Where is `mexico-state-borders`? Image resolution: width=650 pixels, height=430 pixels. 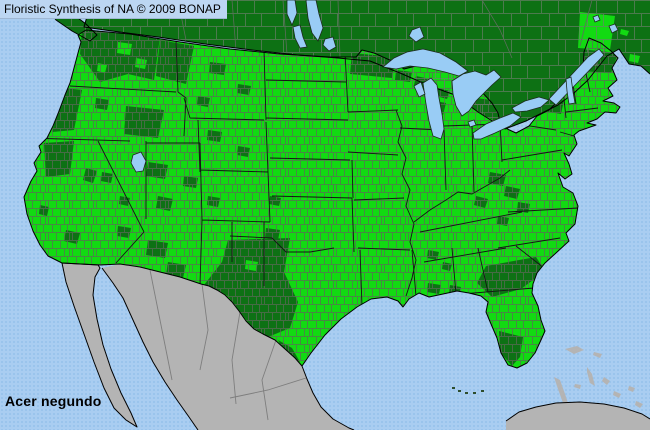
mexico-state-borders is located at coordinates (228, 345).